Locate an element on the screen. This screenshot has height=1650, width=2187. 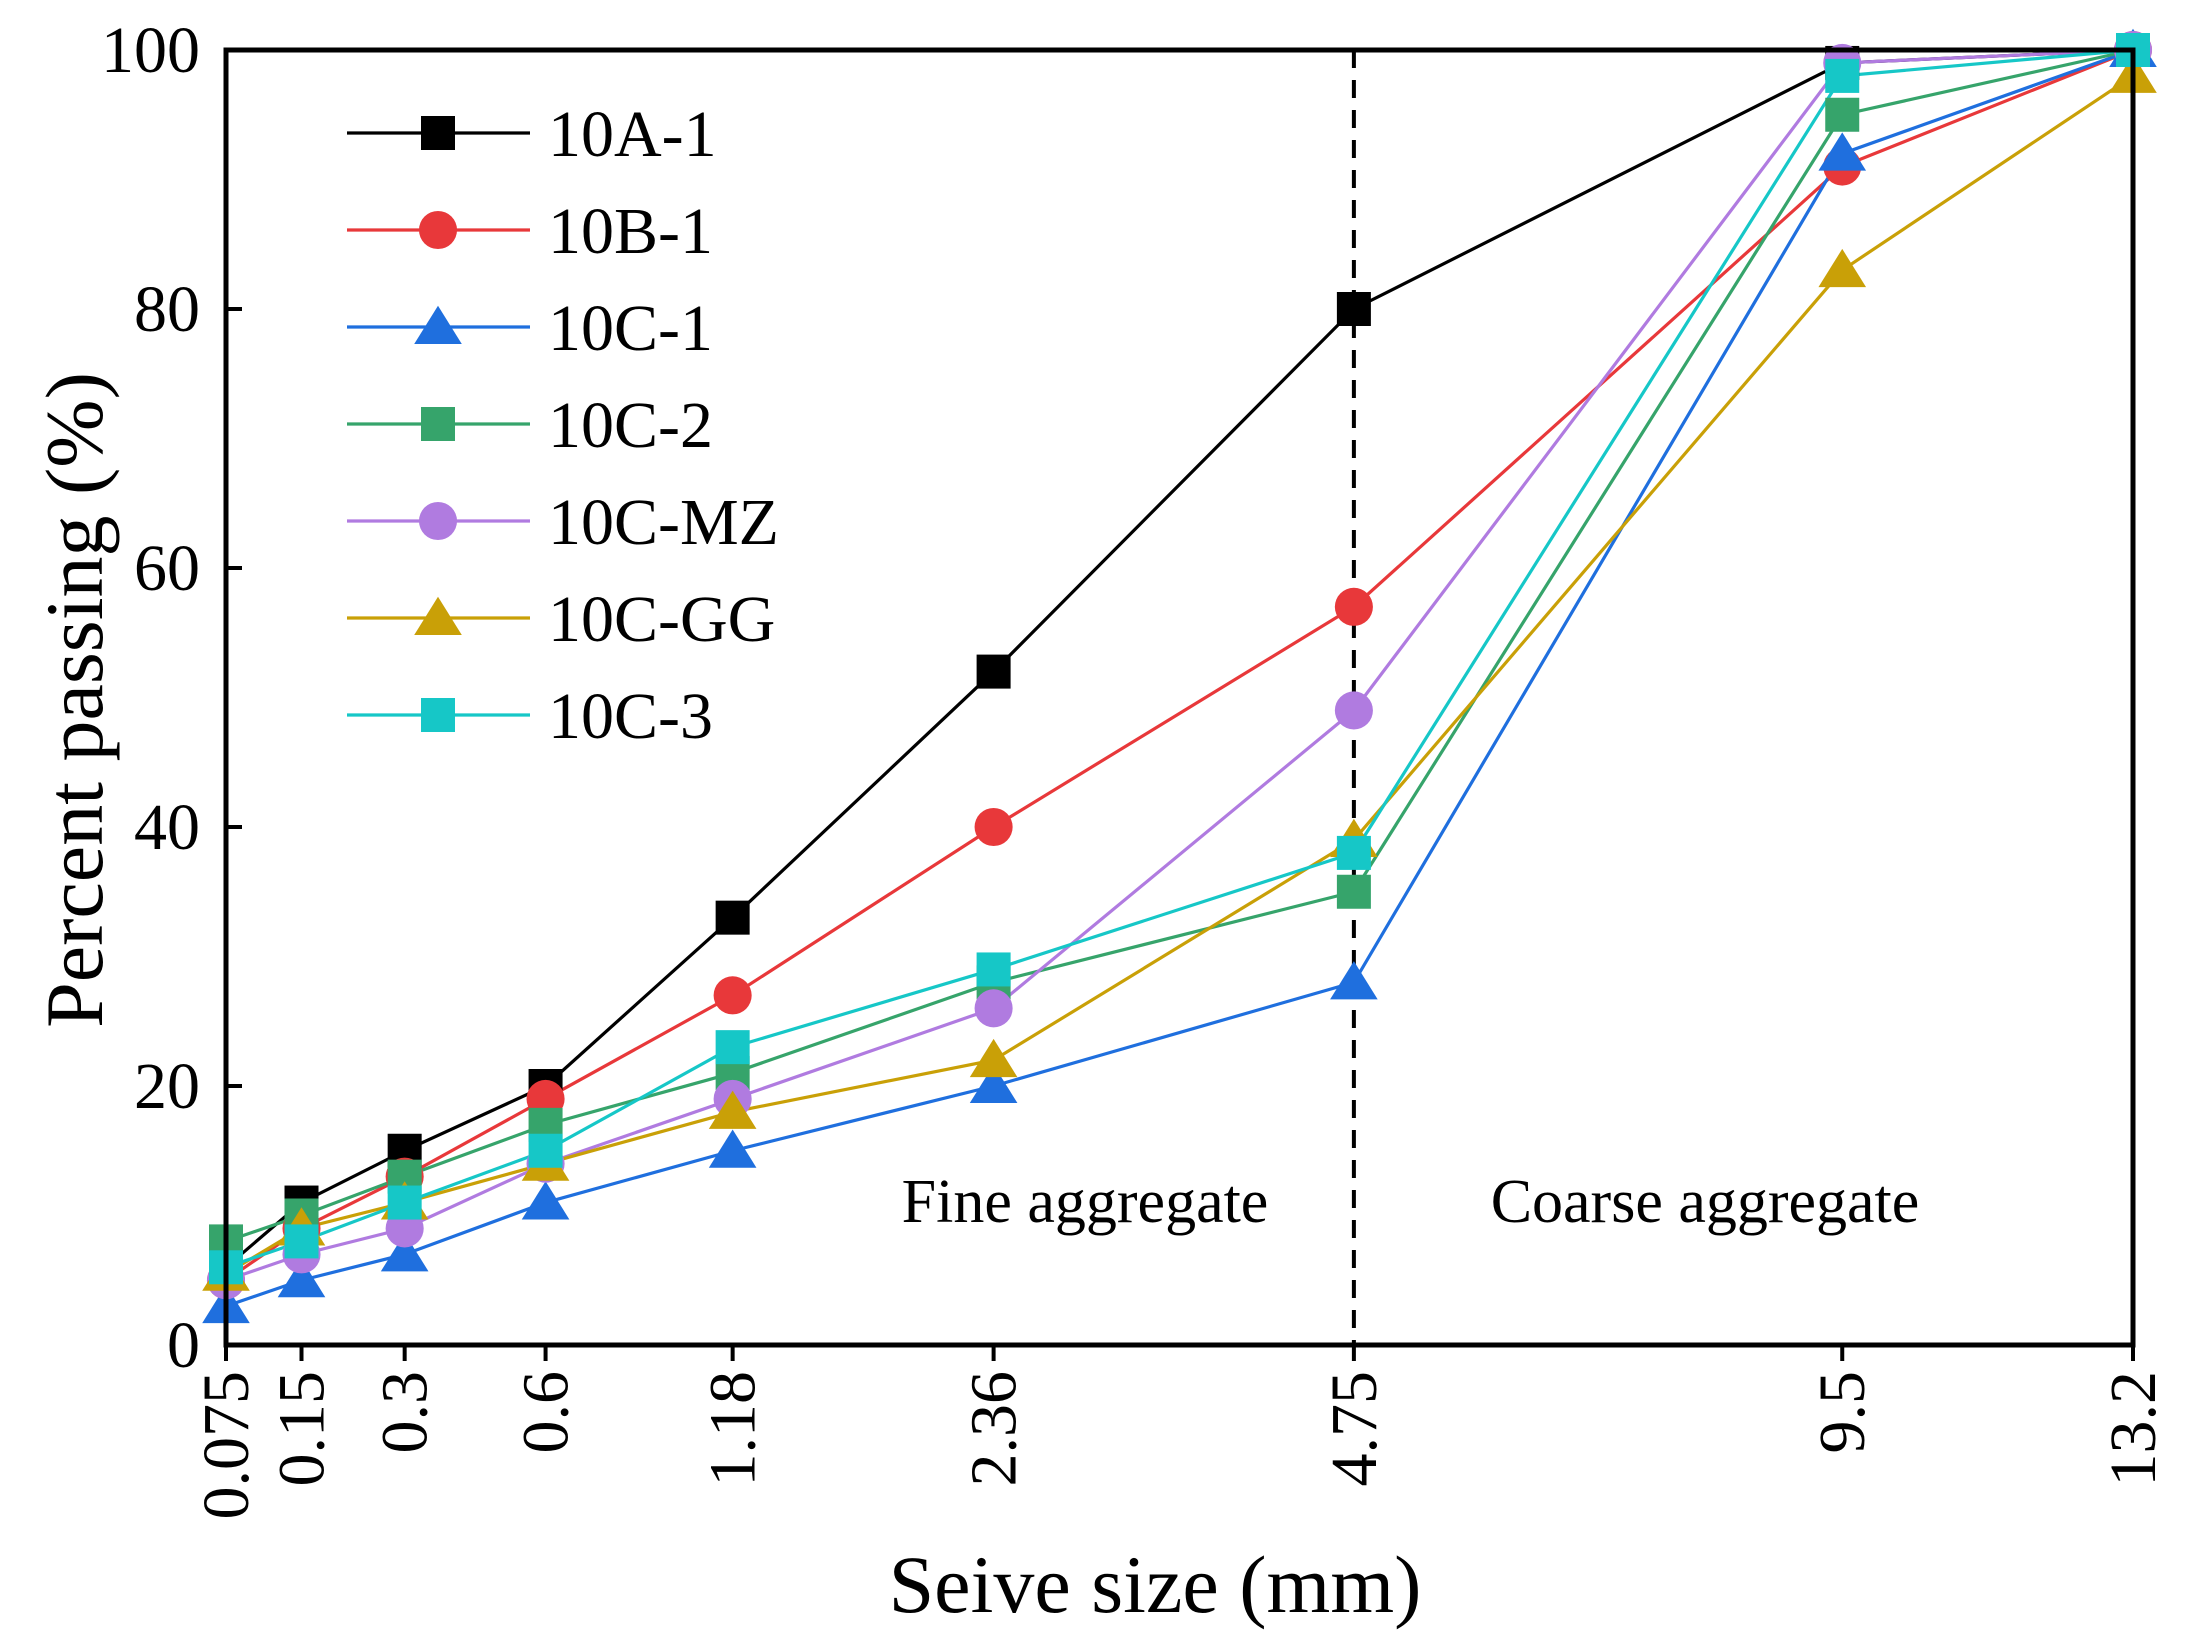
legend-label-10c-gg: 10C-GG is located at coordinates (661, 619).